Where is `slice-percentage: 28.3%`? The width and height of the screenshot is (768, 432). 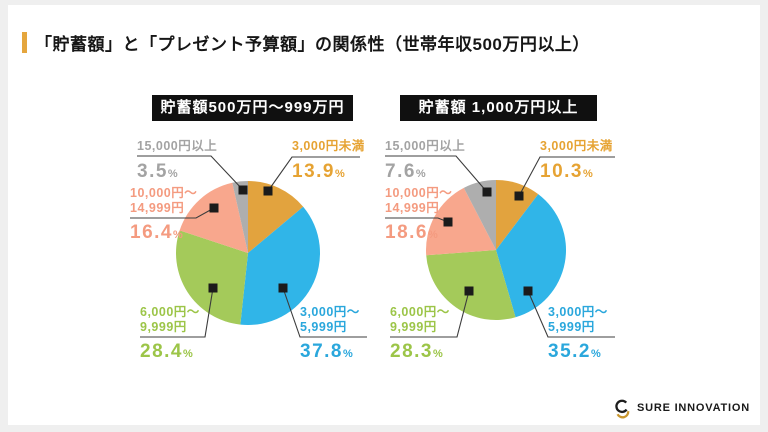
slice-percentage: 28.3% is located at coordinates (416, 352).